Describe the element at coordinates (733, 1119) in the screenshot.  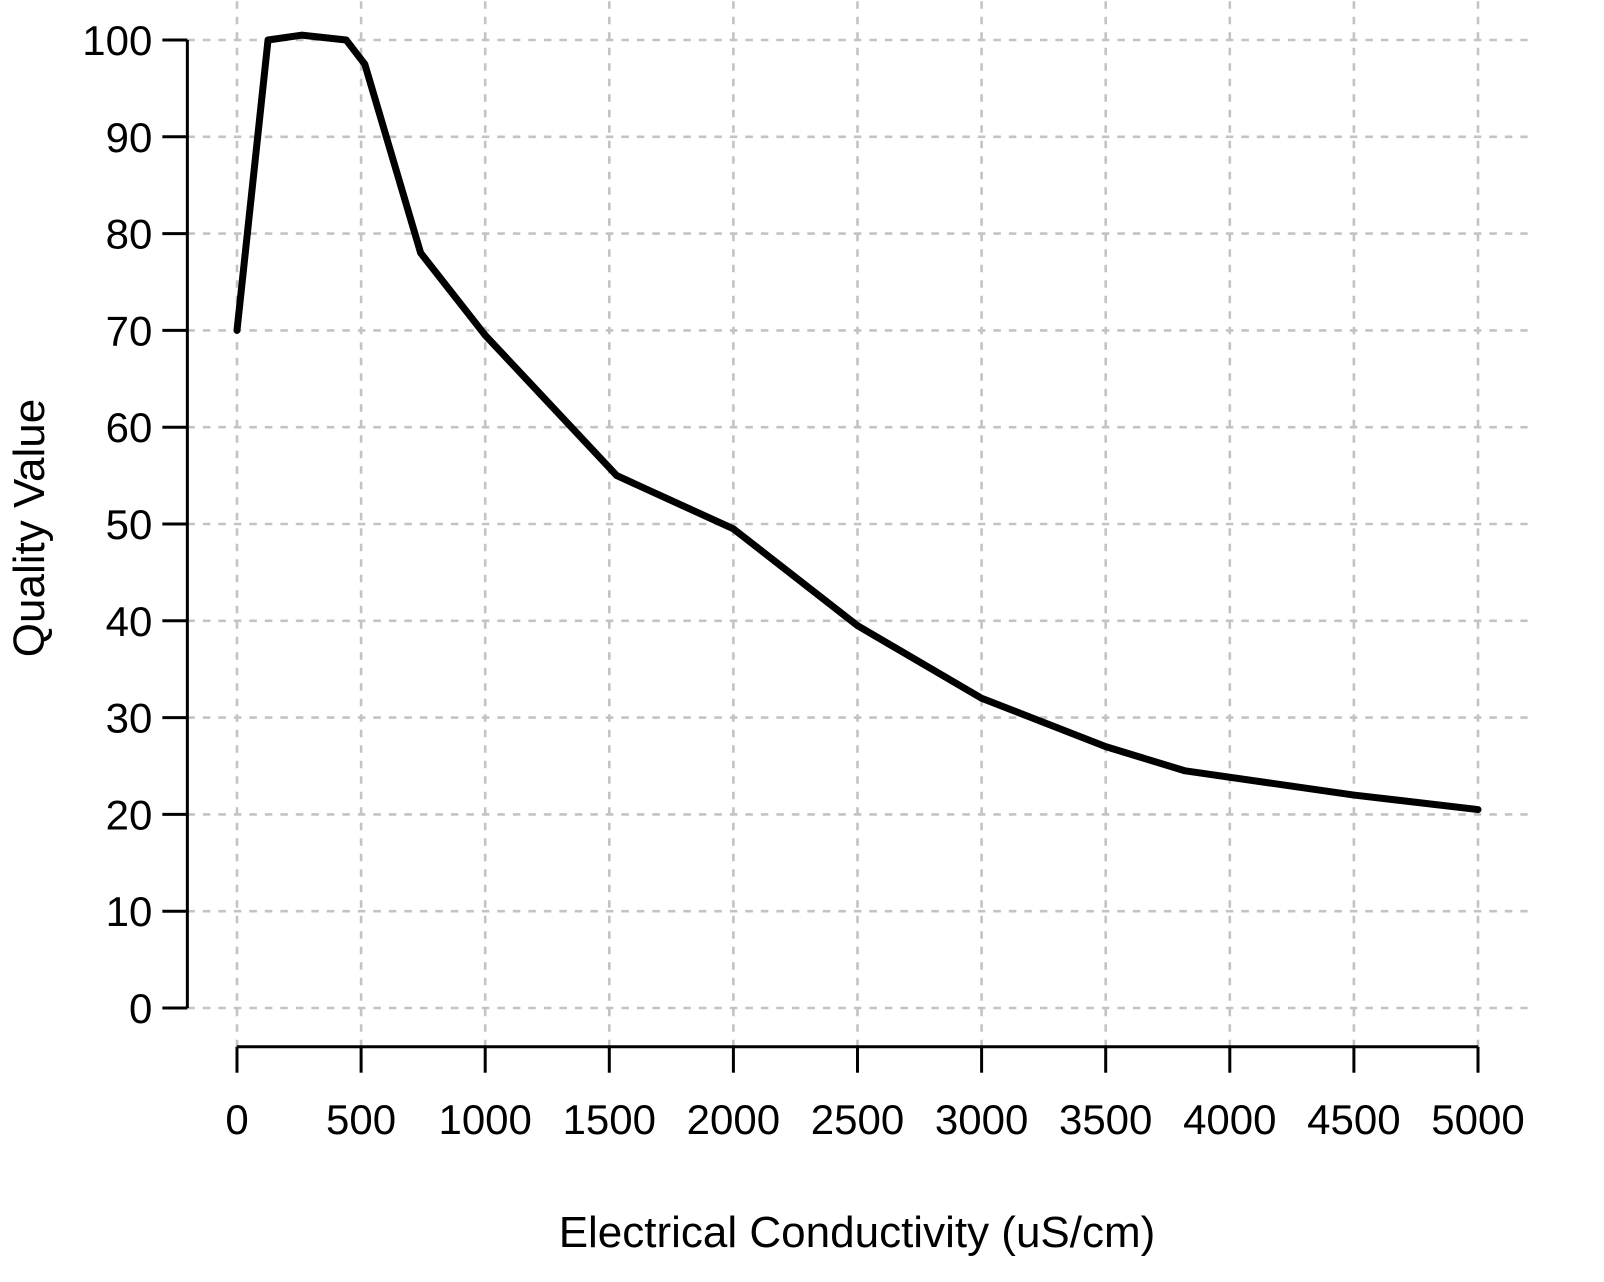
I see `x-tick-label: 2000` at that location.